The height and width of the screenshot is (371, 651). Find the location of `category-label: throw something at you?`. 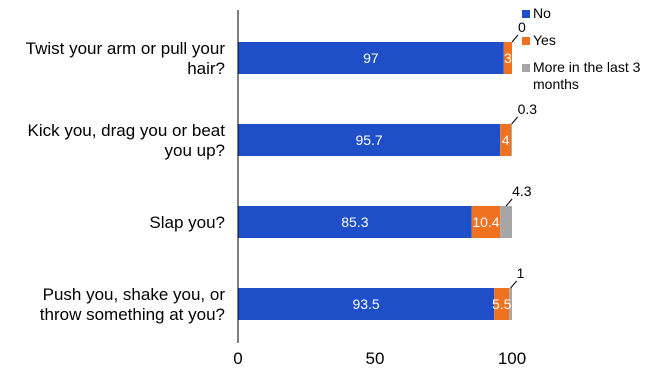

category-label: throw something at you? is located at coordinates (132, 314).